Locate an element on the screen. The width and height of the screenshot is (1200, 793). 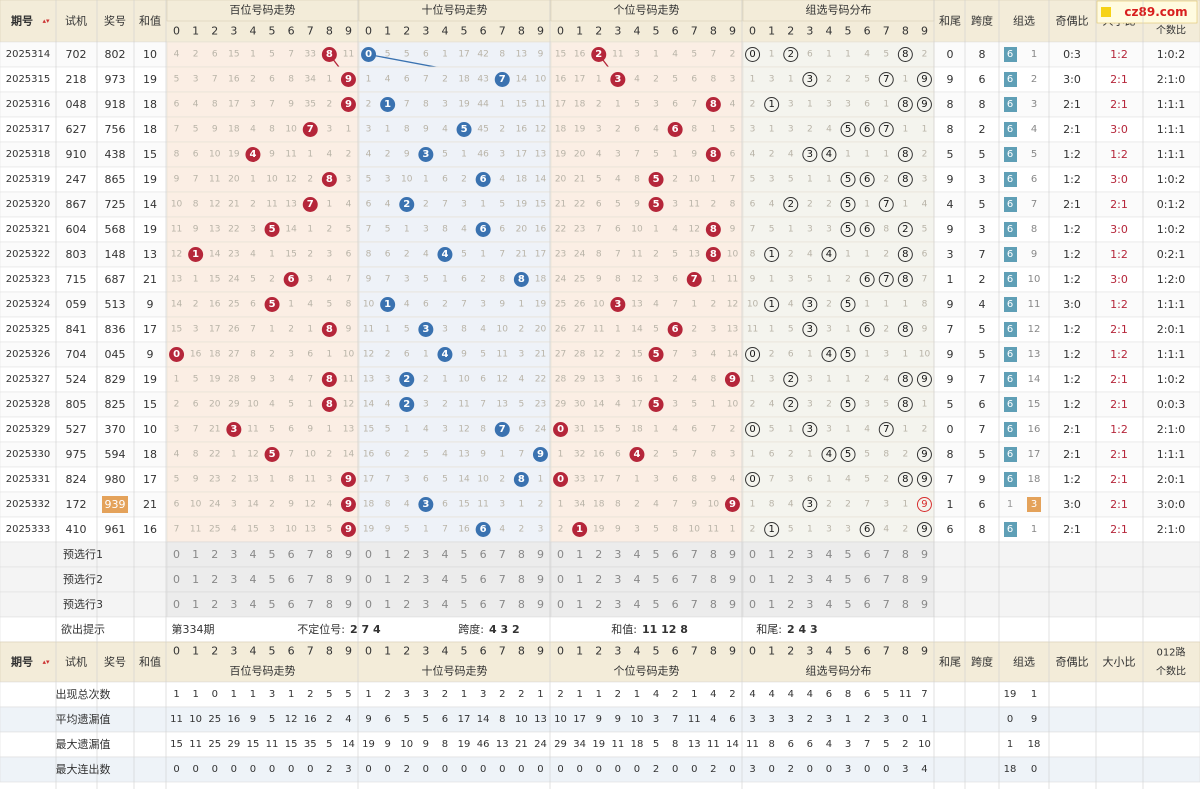
stats-value: 19 is located at coordinates (368, 744).